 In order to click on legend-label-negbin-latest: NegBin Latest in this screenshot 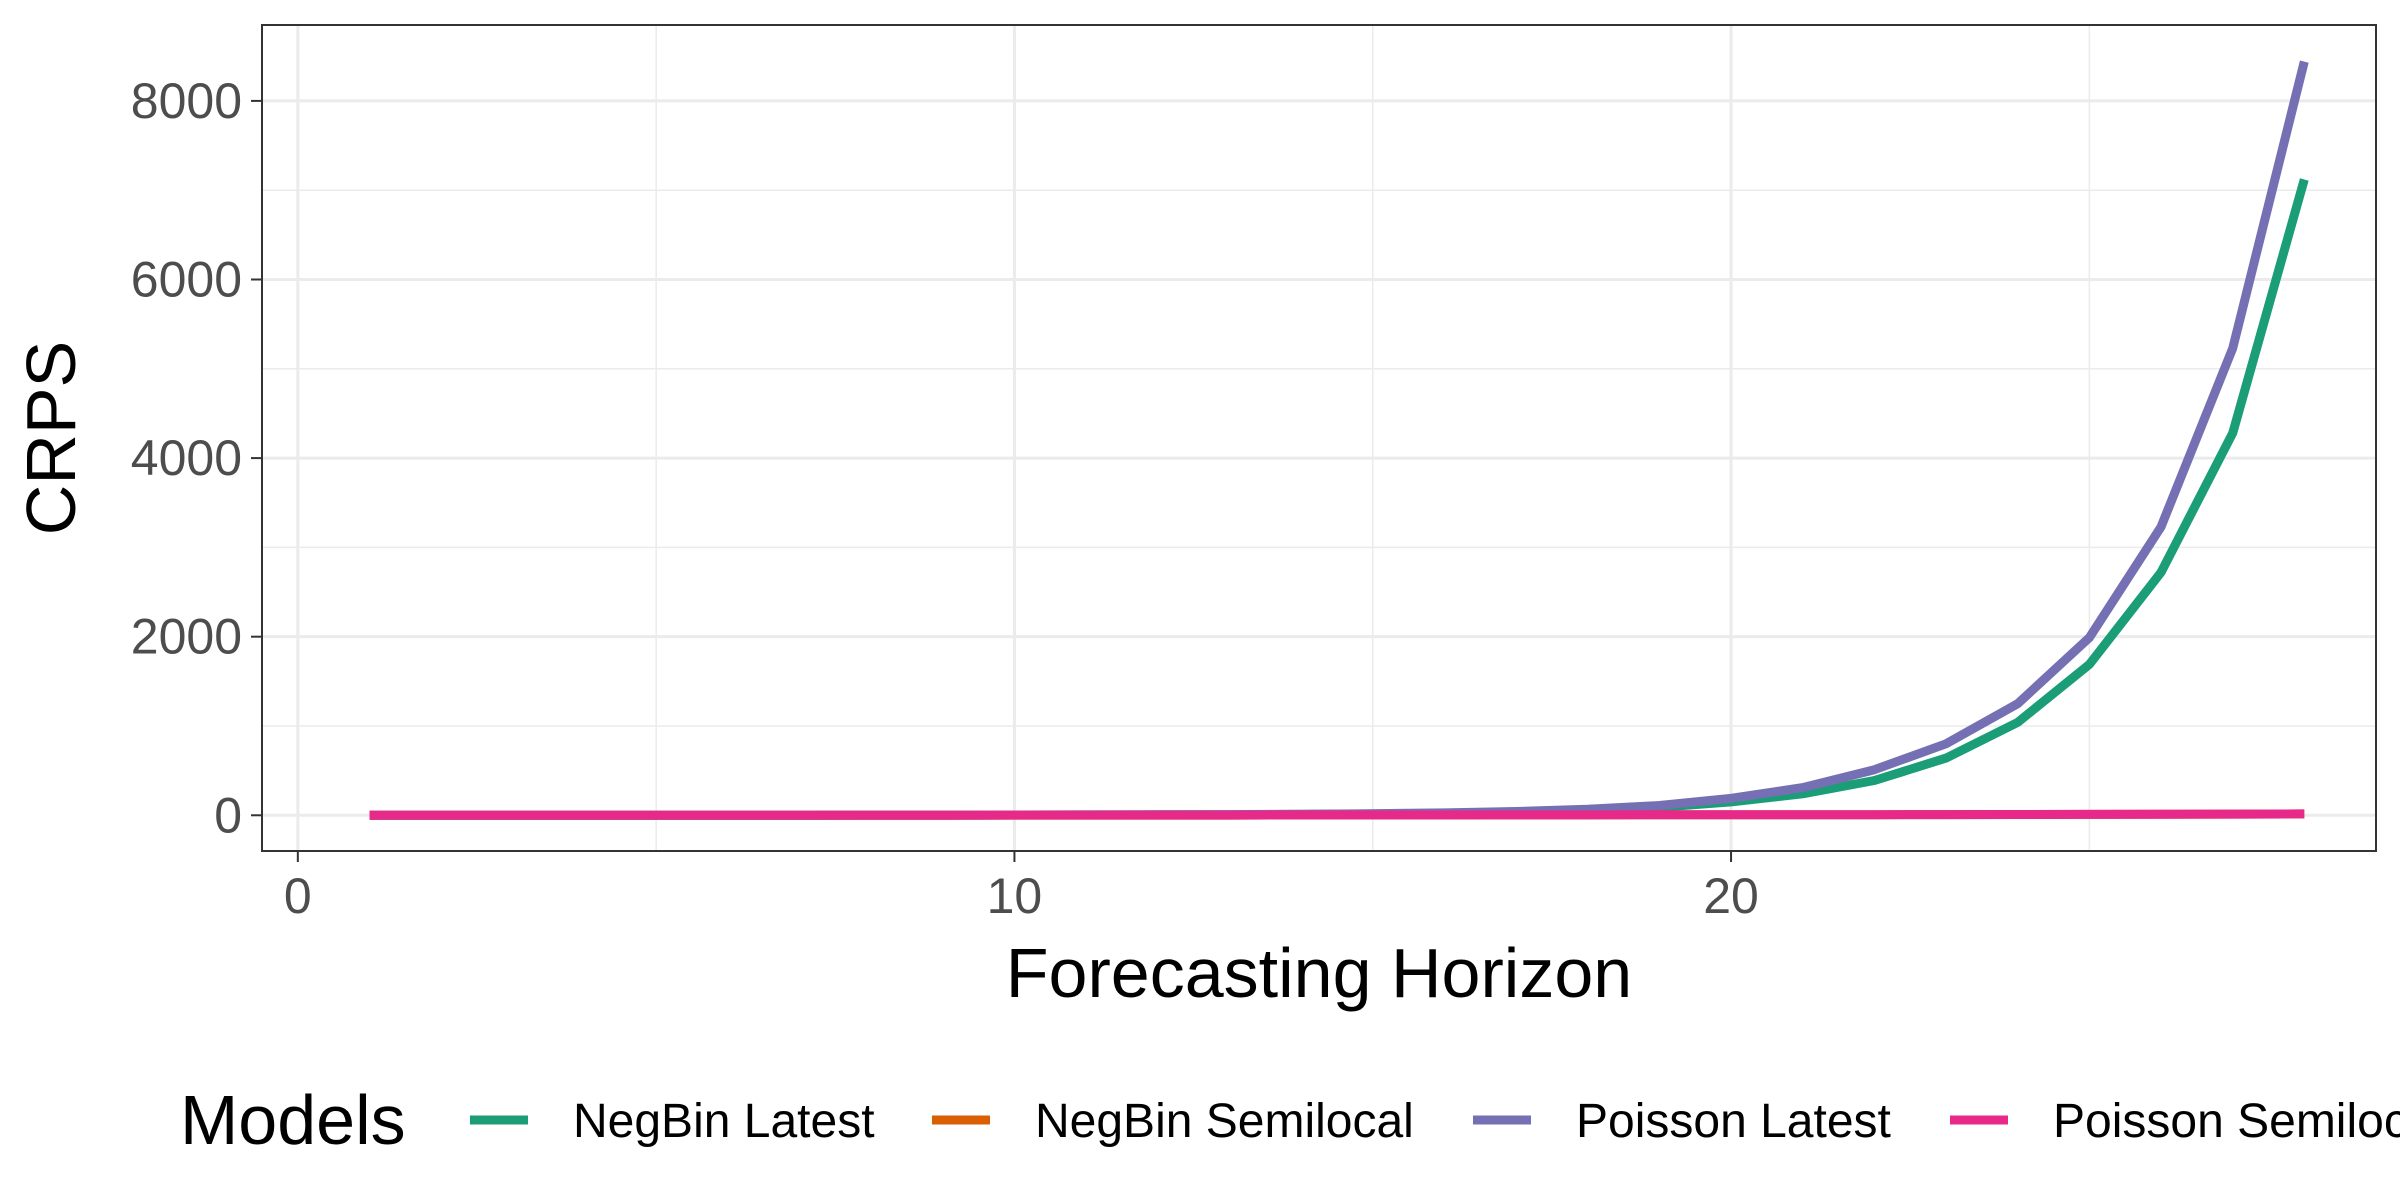, I will do `click(724, 1121)`.